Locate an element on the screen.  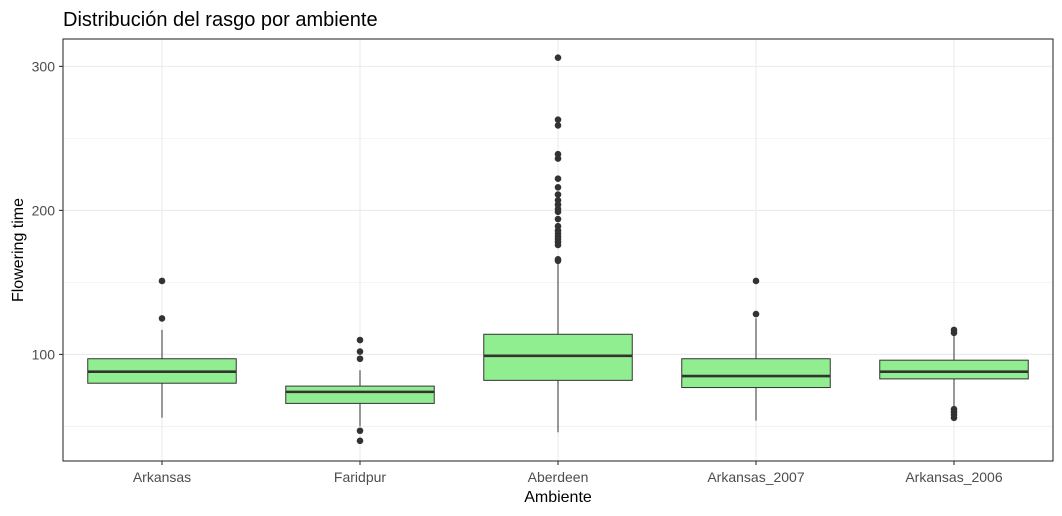
y-tick-label: 100 is located at coordinates (44, 354).